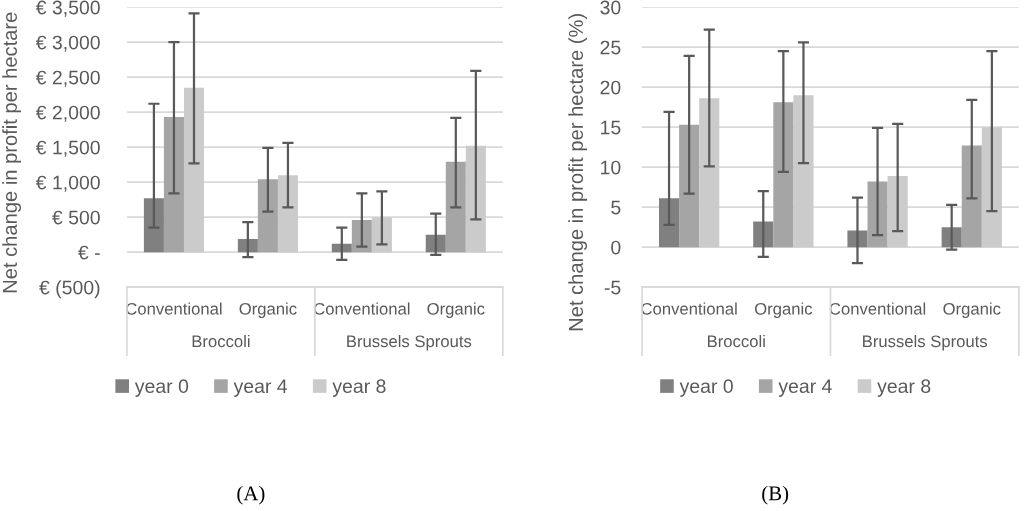 This screenshot has height=511, width=1024. I want to click on y-tick-label: € -, so click(89, 252).